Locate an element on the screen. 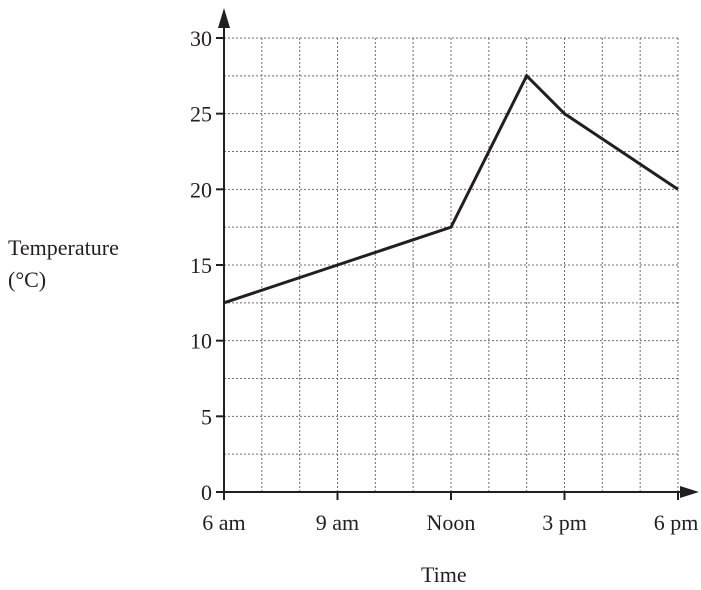 Image resolution: width=701 pixels, height=590 pixels. x-tick-label: 3 pm is located at coordinates (564, 522).